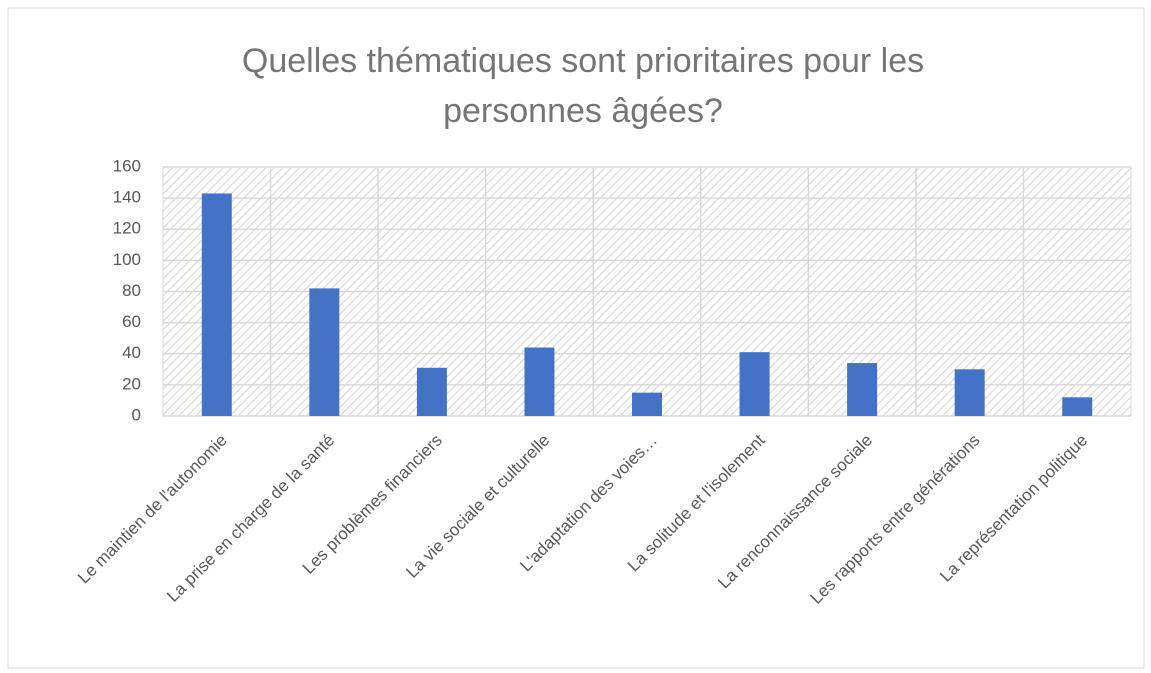  I want to click on x-tick-label: Les rapports entre générations, so click(895, 519).